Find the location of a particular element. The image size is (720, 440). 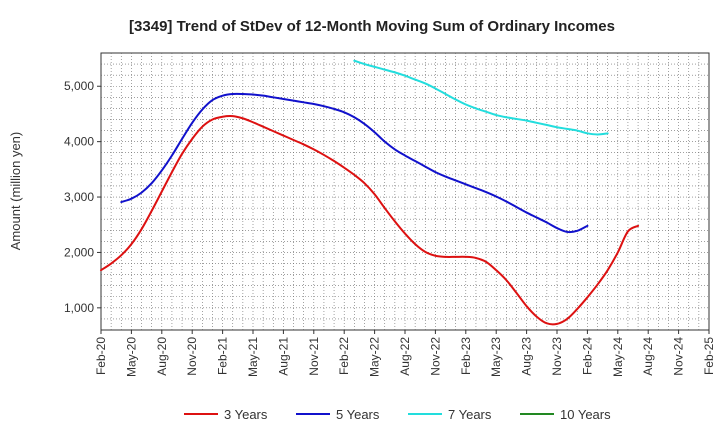

y-axis-label: Amount (million yen) is located at coordinates (15, 191).